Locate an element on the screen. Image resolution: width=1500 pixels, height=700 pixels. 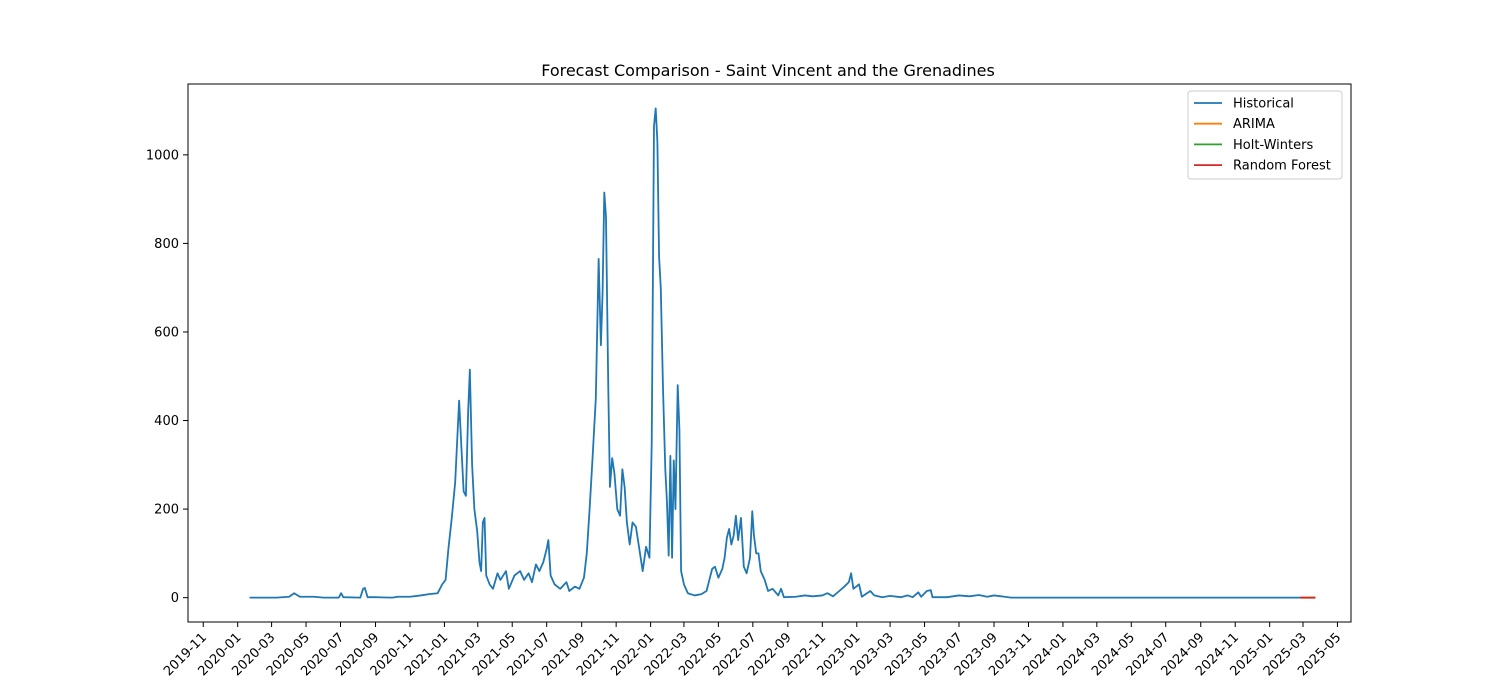
y-tick-label: 0 is located at coordinates (175, 598).